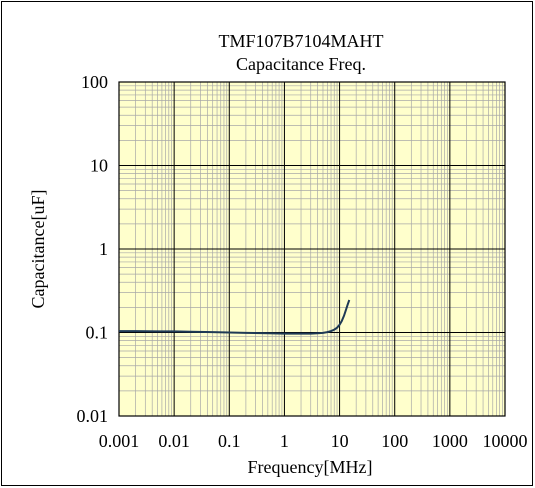  I want to click on chart-subtitle: Capacitance Freq., so click(301, 64).